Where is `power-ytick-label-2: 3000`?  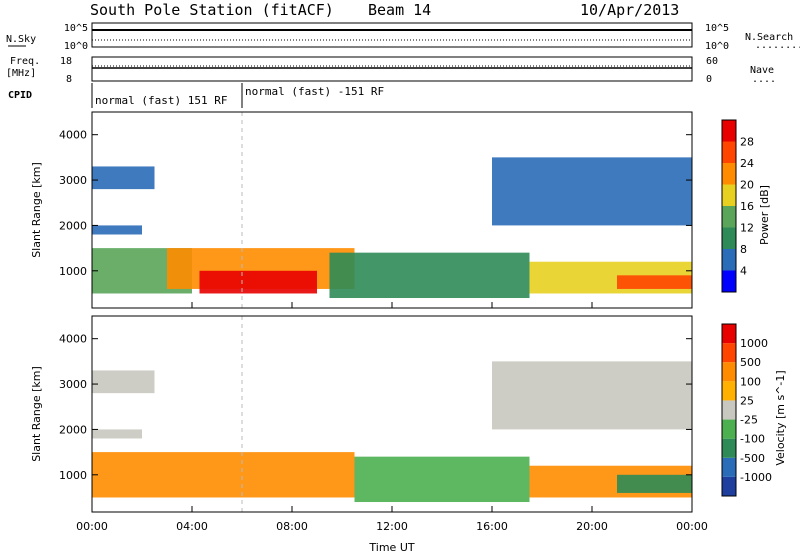
power-ytick-label-2: 3000 is located at coordinates (73, 180).